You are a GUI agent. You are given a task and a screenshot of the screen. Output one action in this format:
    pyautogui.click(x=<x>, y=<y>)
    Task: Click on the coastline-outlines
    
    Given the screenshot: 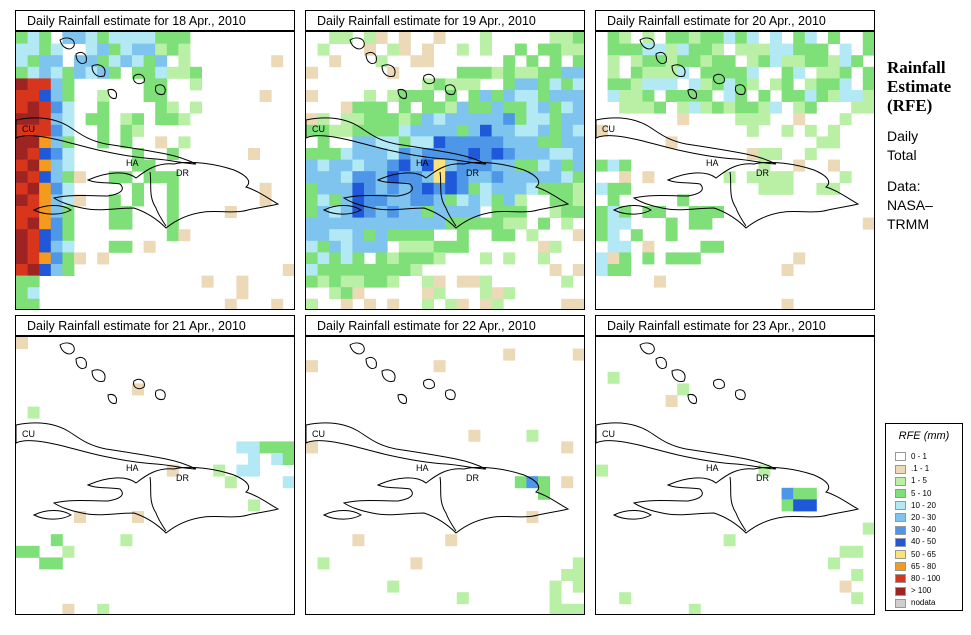 What is the action you would take?
    pyautogui.click(x=728, y=438)
    